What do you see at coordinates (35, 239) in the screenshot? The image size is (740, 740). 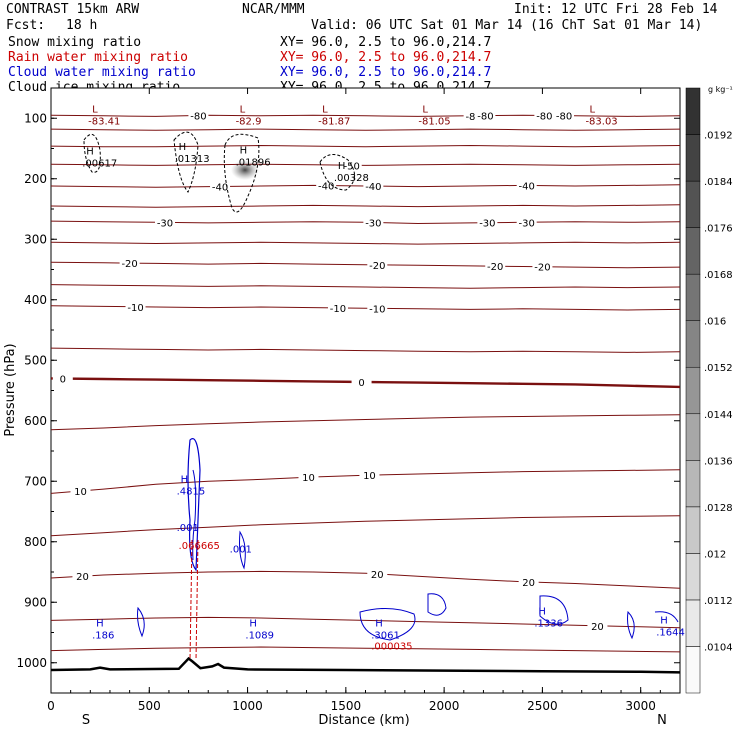 I see `y-tick-label: 300` at bounding box center [35, 239].